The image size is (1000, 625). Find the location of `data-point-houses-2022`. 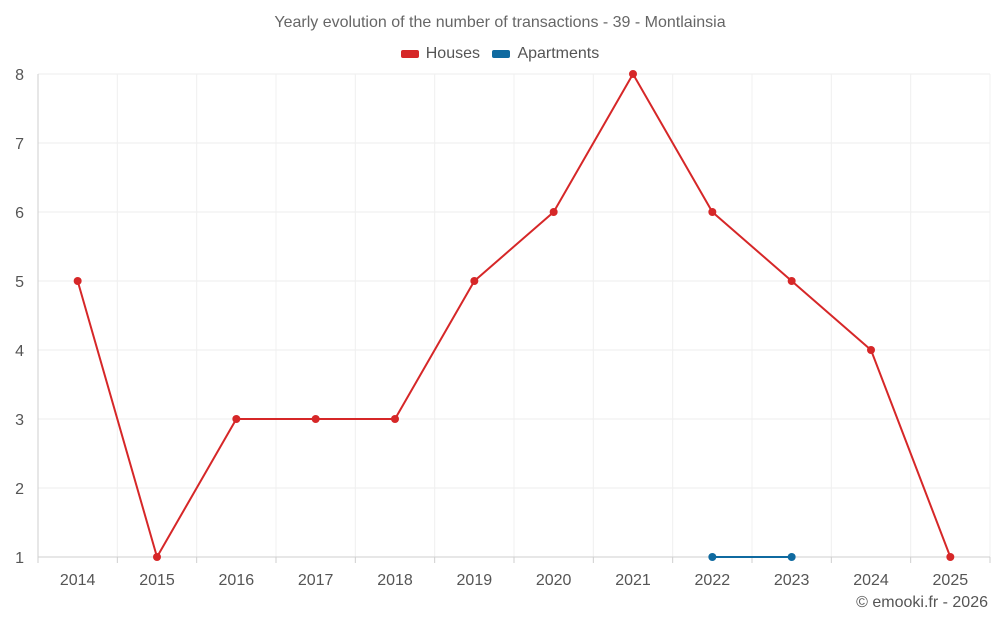

data-point-houses-2022 is located at coordinates (712, 212).